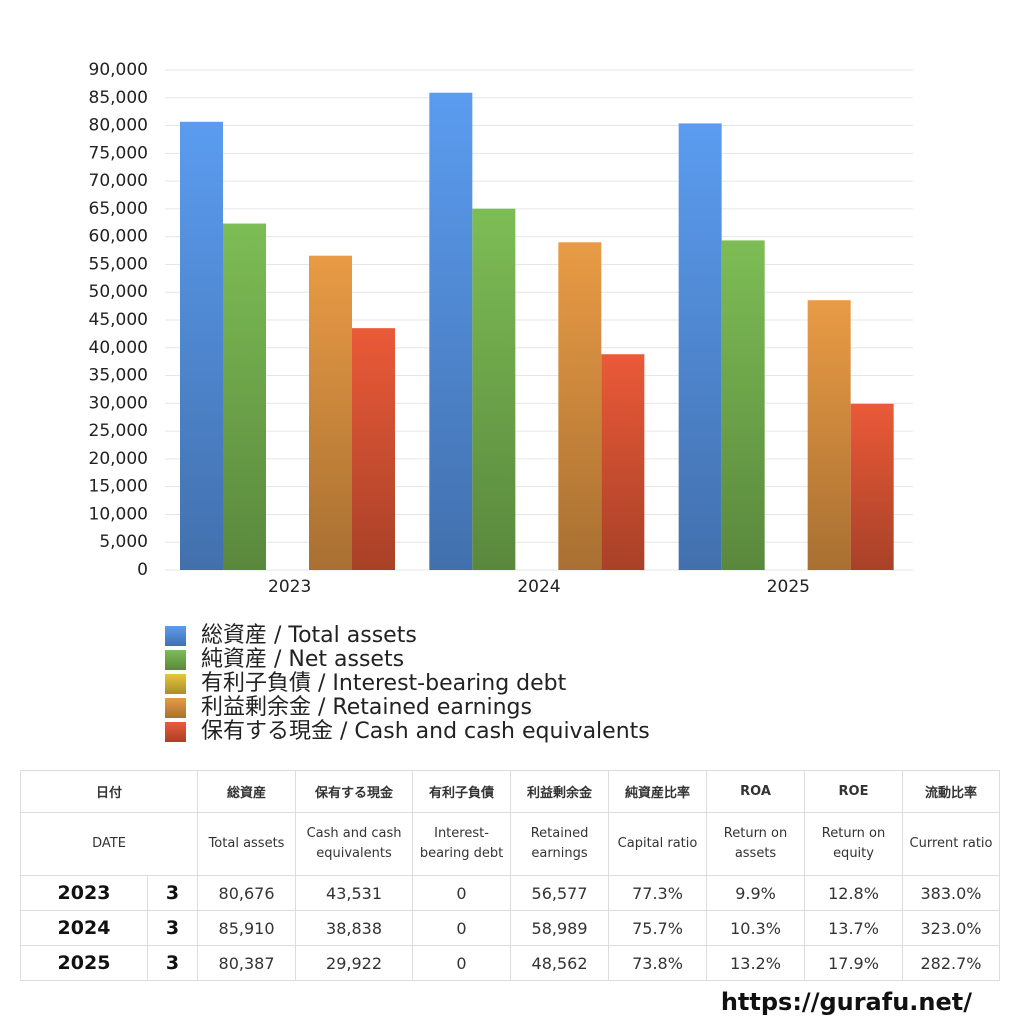 This screenshot has width=1024, height=1024. What do you see at coordinates (354, 893) in the screenshot?
I see `table-cell: 43,531` at bounding box center [354, 893].